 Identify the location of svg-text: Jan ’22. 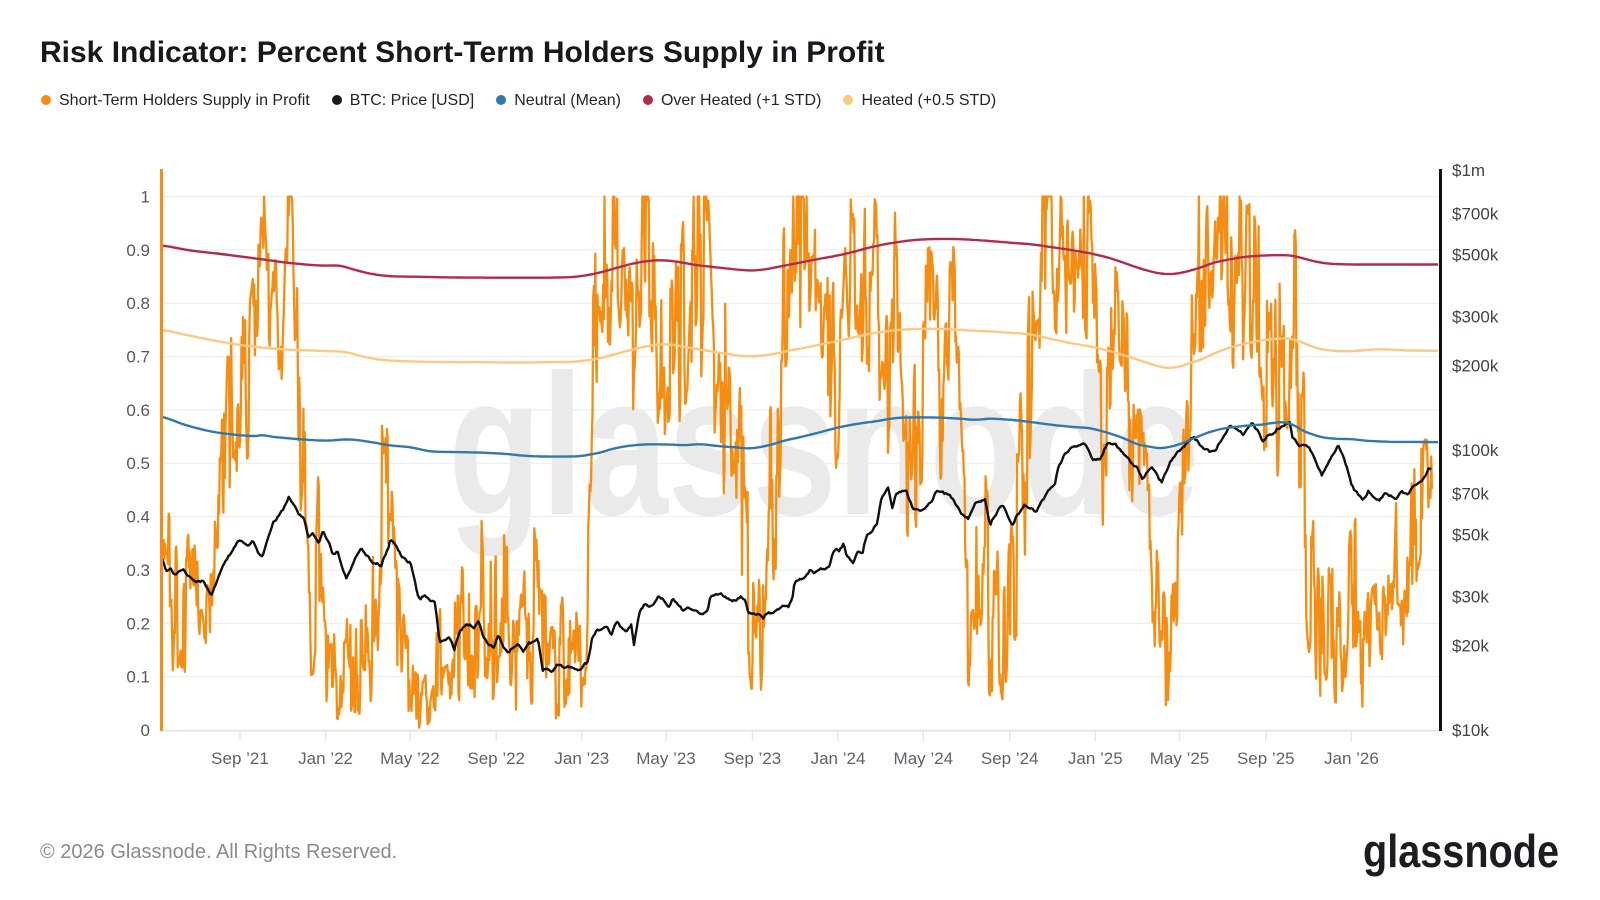
(325, 758).